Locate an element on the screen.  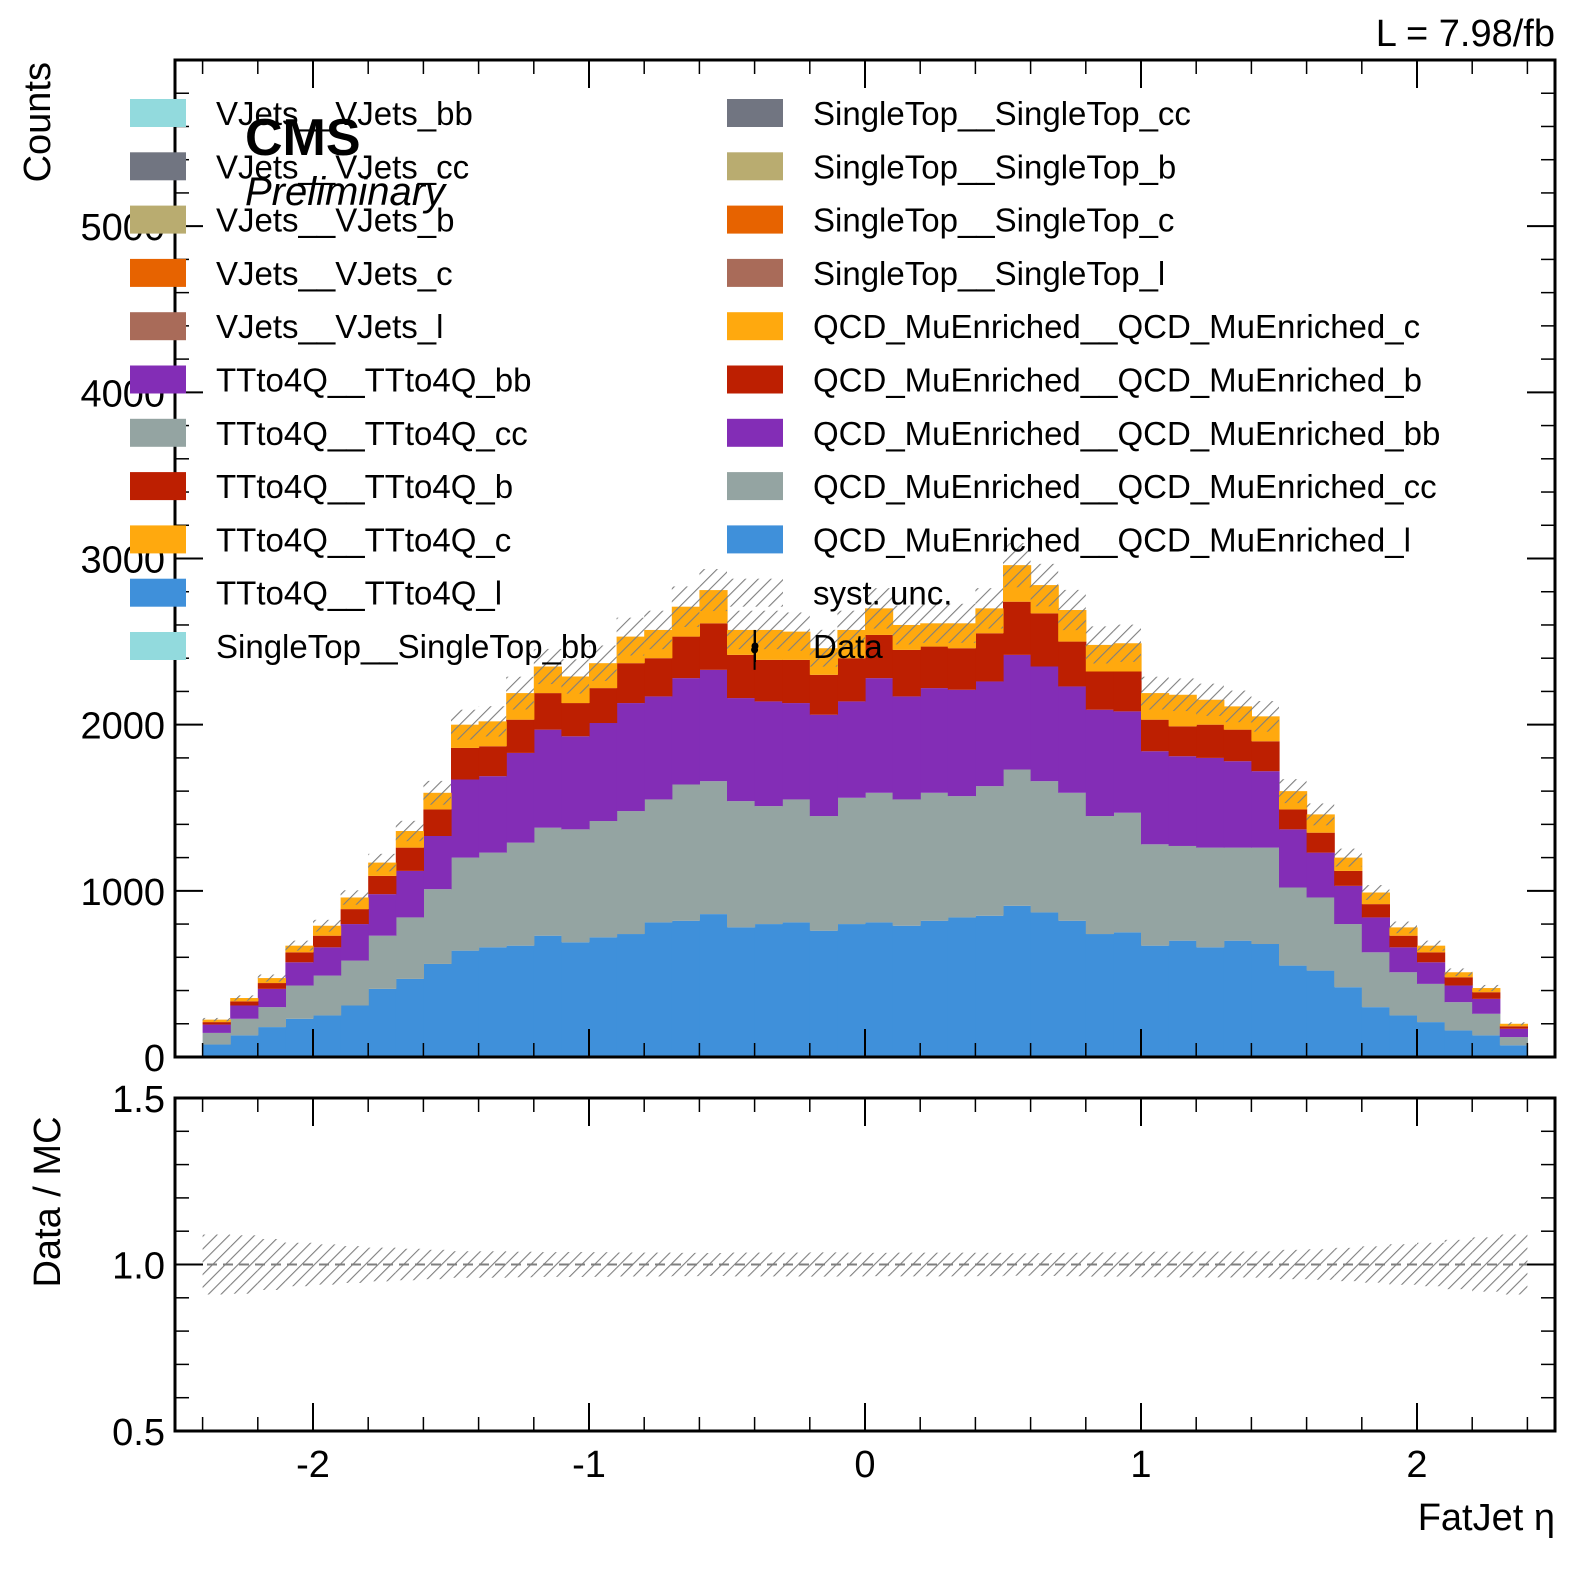
legend-label-singletop-singletop-c: SingleTop__SingleTop_c is located at coordinates (993, 220).